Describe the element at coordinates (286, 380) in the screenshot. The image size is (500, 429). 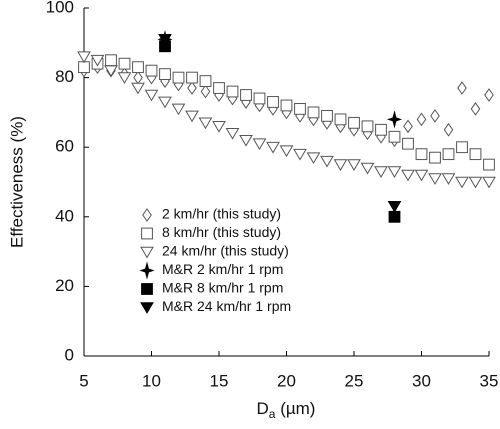
I see `x-tick-label: 20` at that location.